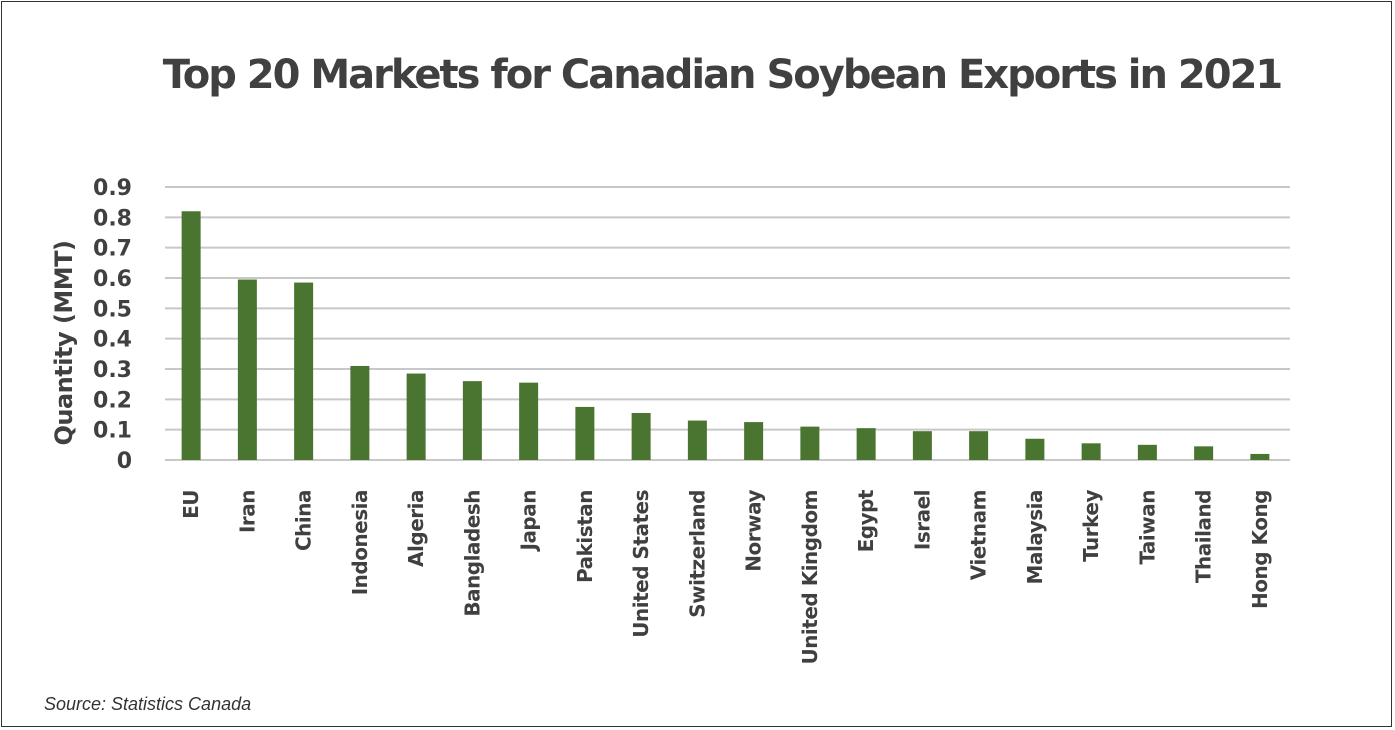  I want to click on x-tick-label: Malaysia, so click(1035, 537).